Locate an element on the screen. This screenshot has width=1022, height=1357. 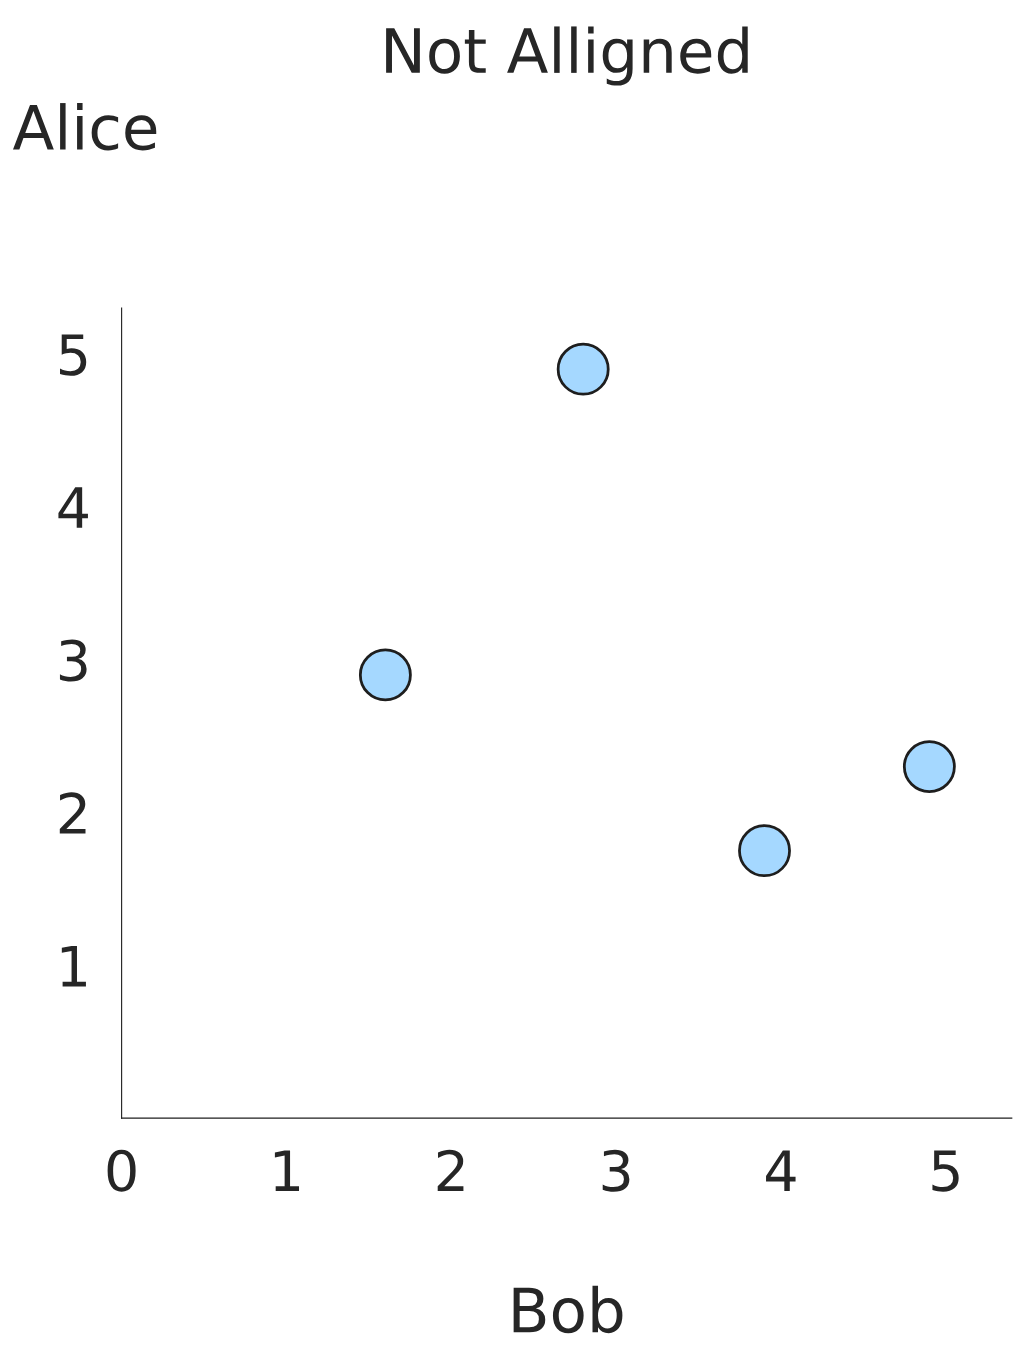
y-tick-label: 1 is located at coordinates (73, 966).